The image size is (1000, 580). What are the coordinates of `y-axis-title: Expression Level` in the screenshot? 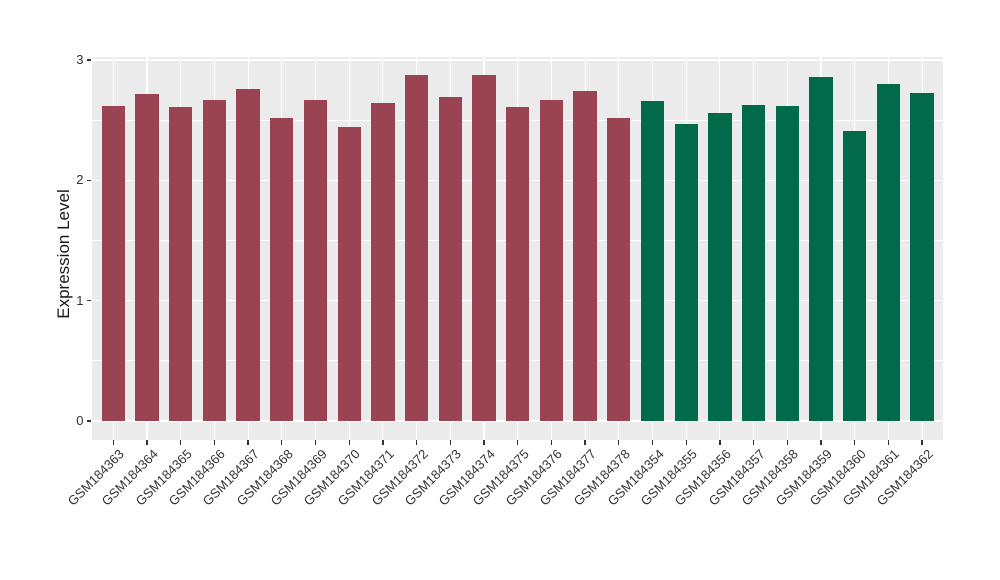 It's located at (63, 254).